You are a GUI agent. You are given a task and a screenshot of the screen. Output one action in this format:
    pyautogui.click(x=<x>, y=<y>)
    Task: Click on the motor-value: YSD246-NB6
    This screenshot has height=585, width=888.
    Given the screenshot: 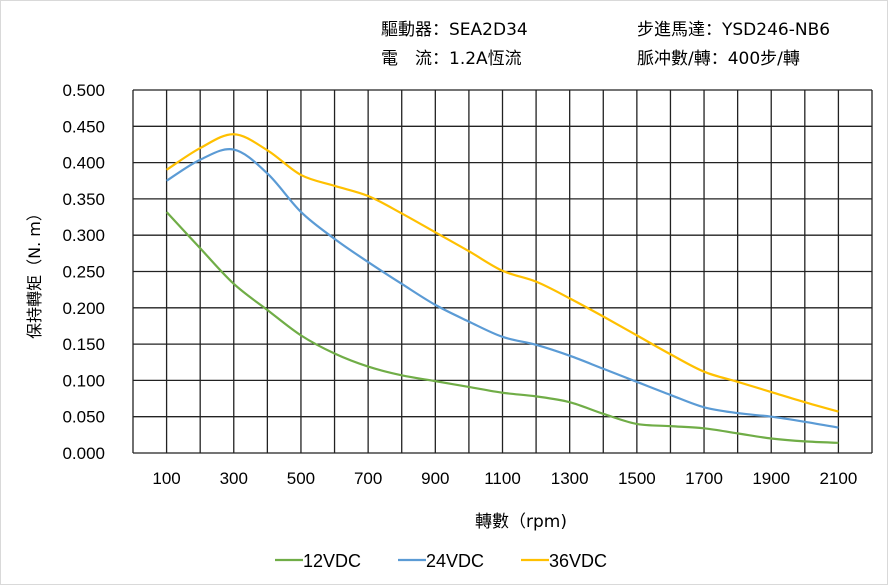 What is the action you would take?
    pyautogui.click(x=776, y=30)
    